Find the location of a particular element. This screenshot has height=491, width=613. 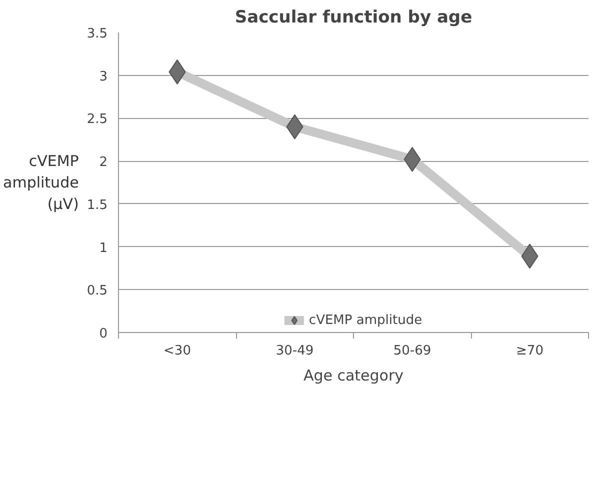

y-tick-label: 0.5 is located at coordinates (97, 291).